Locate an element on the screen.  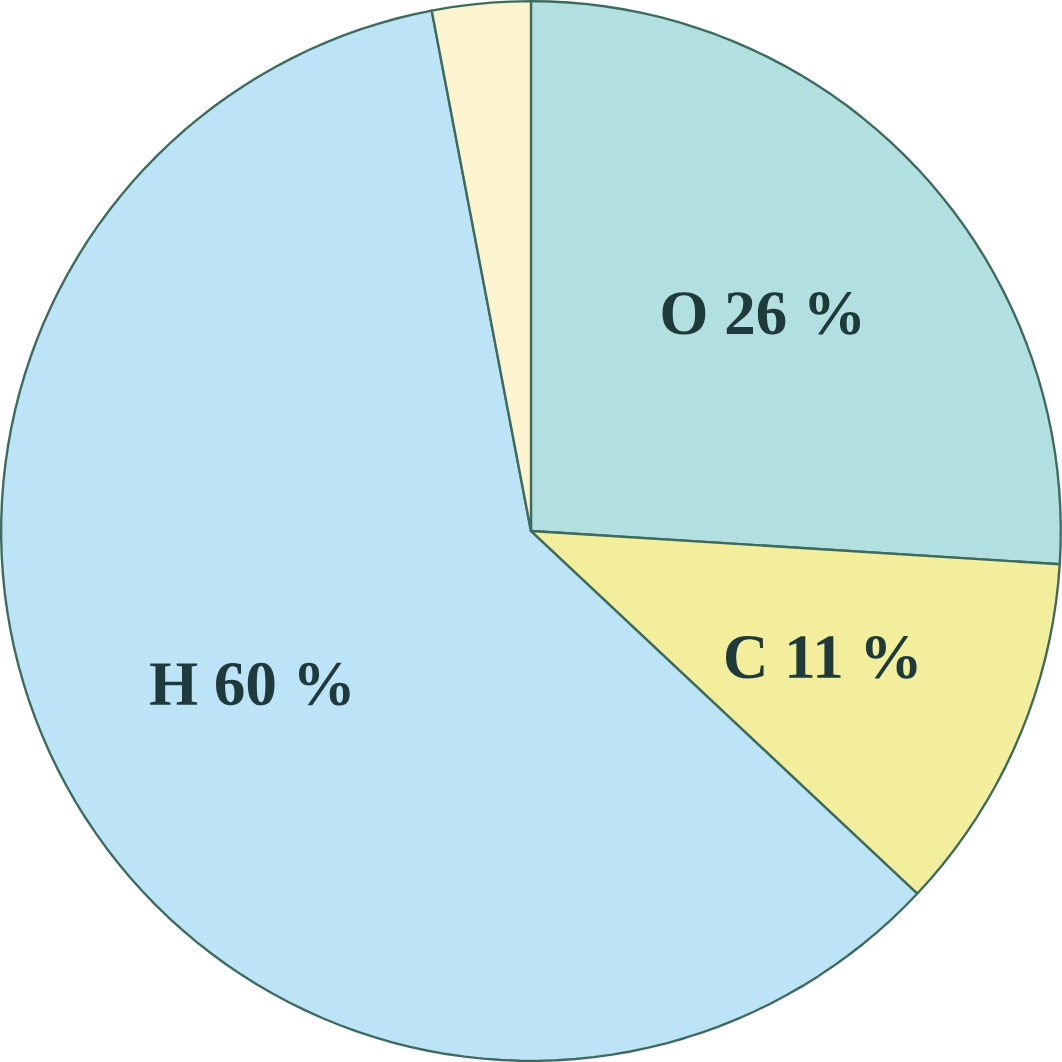
slice-label: O is located at coordinates (684, 313).